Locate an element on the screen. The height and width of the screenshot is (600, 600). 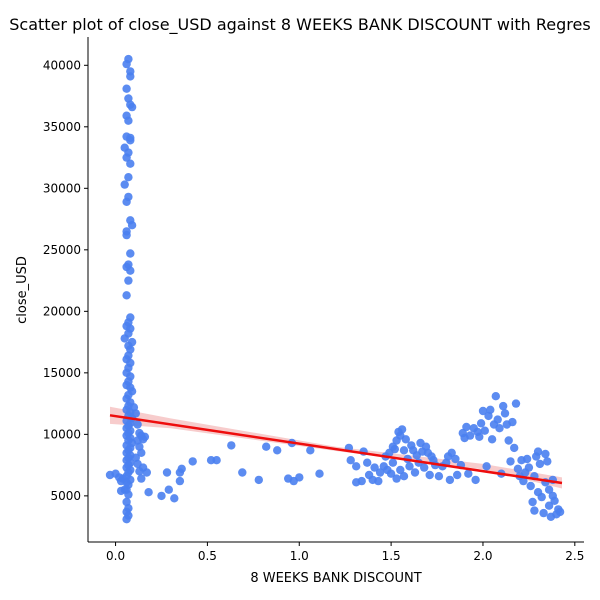
x-tick-label: 2.5 is located at coordinates (574, 556).